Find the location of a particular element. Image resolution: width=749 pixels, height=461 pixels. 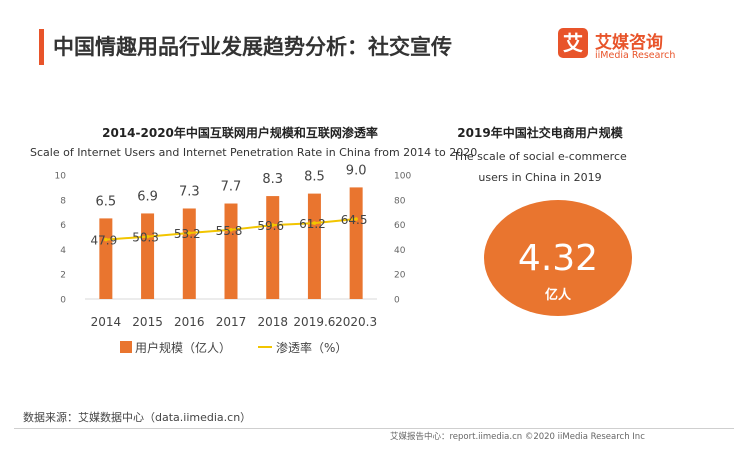

bar-value-label: 8.5 is located at coordinates (314, 177).